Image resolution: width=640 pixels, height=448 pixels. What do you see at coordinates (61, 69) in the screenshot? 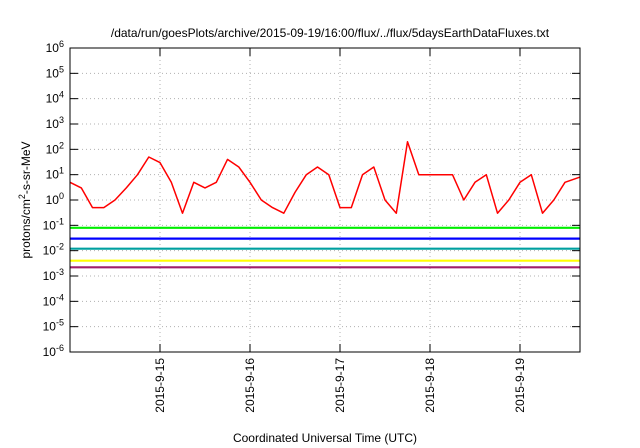
I see `y-tick-exponent: 5` at bounding box center [61, 69].